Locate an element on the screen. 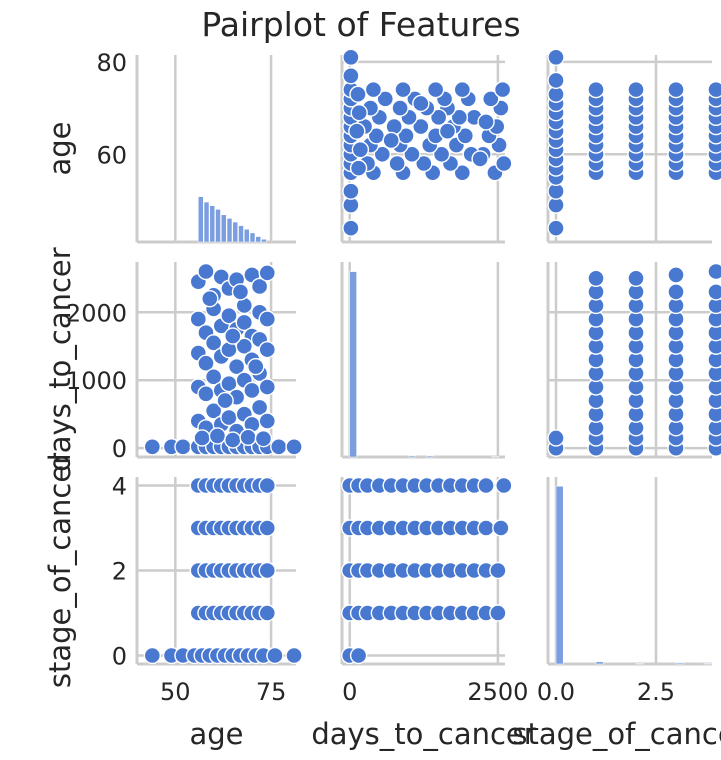 The image size is (721, 760). x-axis-label: stage_of_cancer is located at coordinates (616, 734).